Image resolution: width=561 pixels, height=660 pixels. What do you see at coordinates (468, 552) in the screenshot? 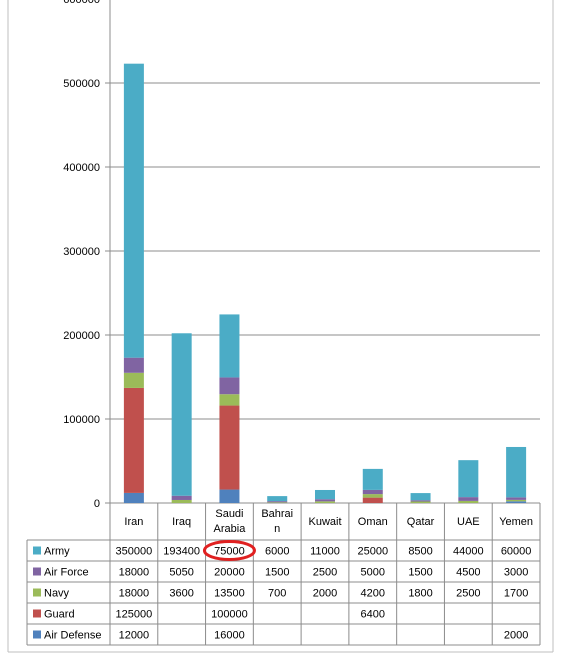
I see `table-cell-value: 44000` at bounding box center [468, 552].